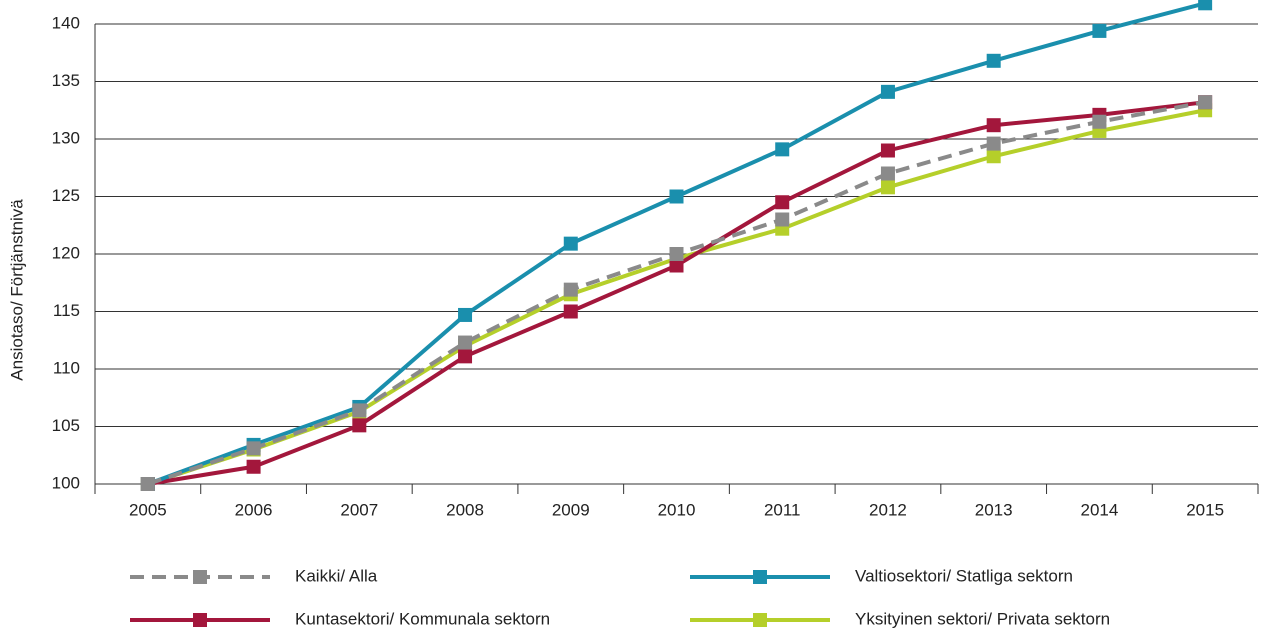 The height and width of the screenshot is (633, 1263). What do you see at coordinates (994, 509) in the screenshot?
I see `x-tick-label: 2013` at bounding box center [994, 509].